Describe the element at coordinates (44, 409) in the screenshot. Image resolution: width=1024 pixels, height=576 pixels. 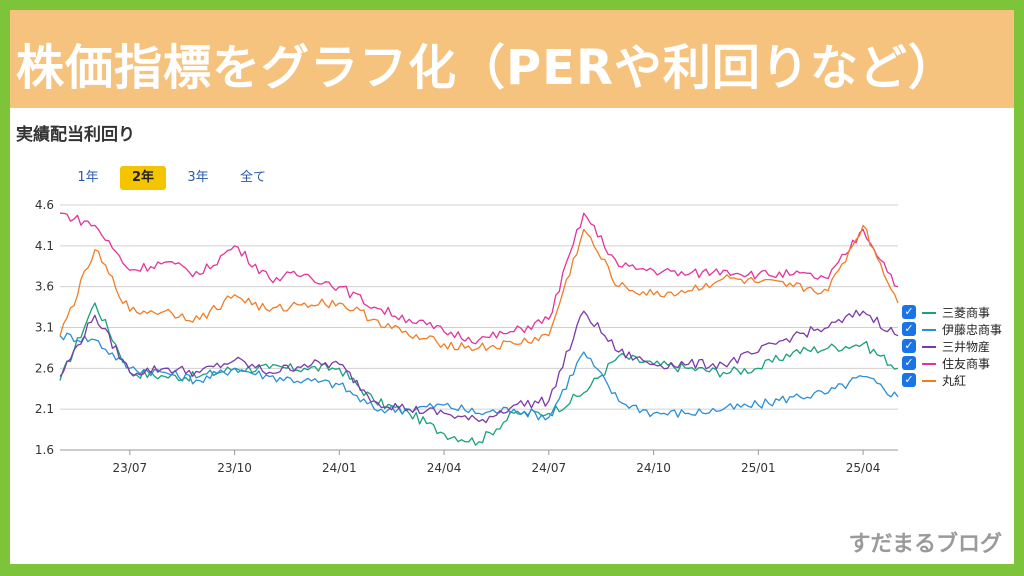
I see `y-tick-label: 2.1` at that location.